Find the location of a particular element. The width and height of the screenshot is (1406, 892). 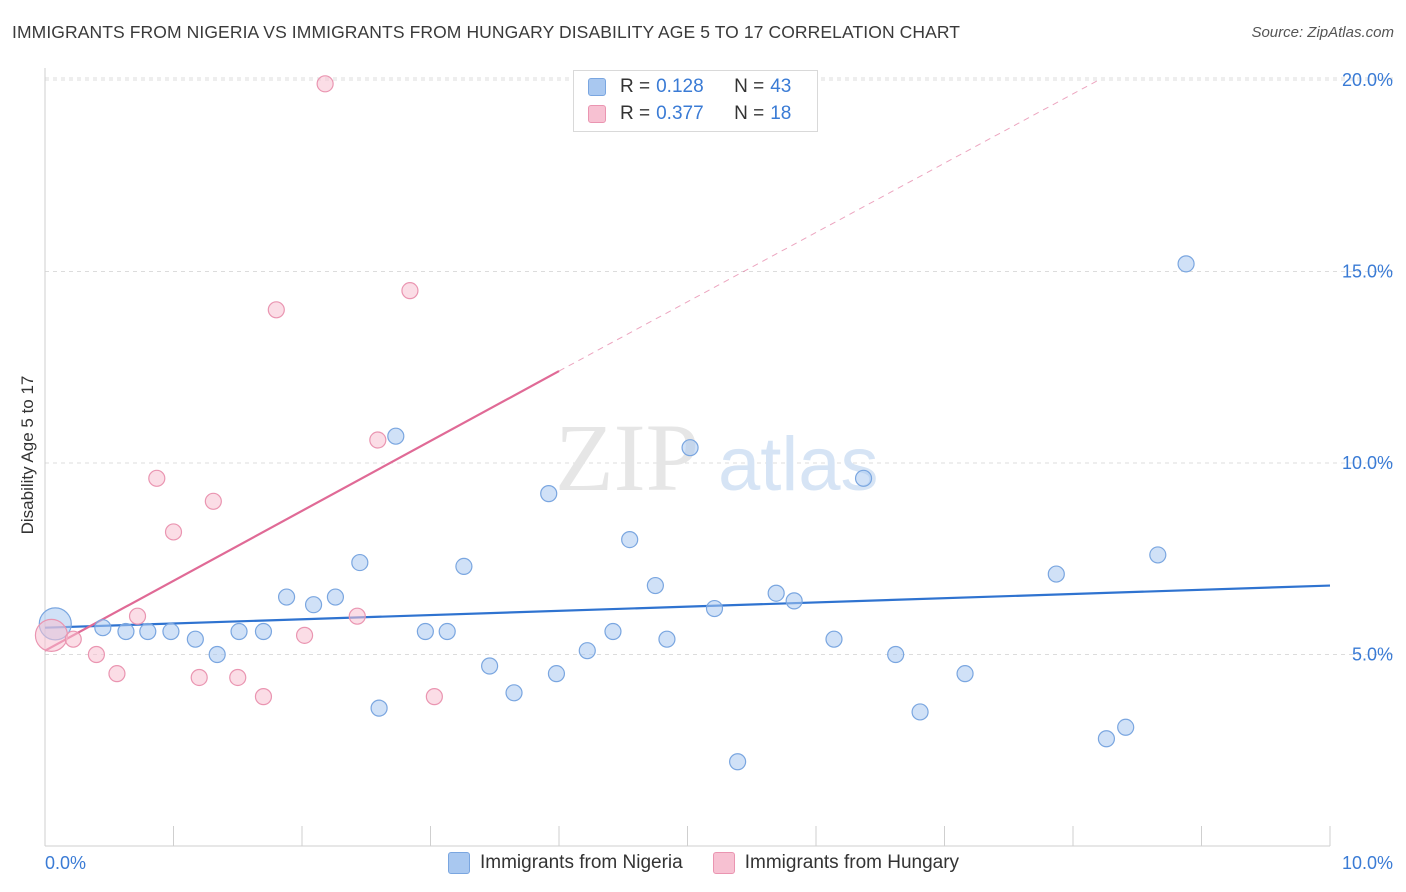

watermark-zip: ZIP is located at coordinates (627, 457).